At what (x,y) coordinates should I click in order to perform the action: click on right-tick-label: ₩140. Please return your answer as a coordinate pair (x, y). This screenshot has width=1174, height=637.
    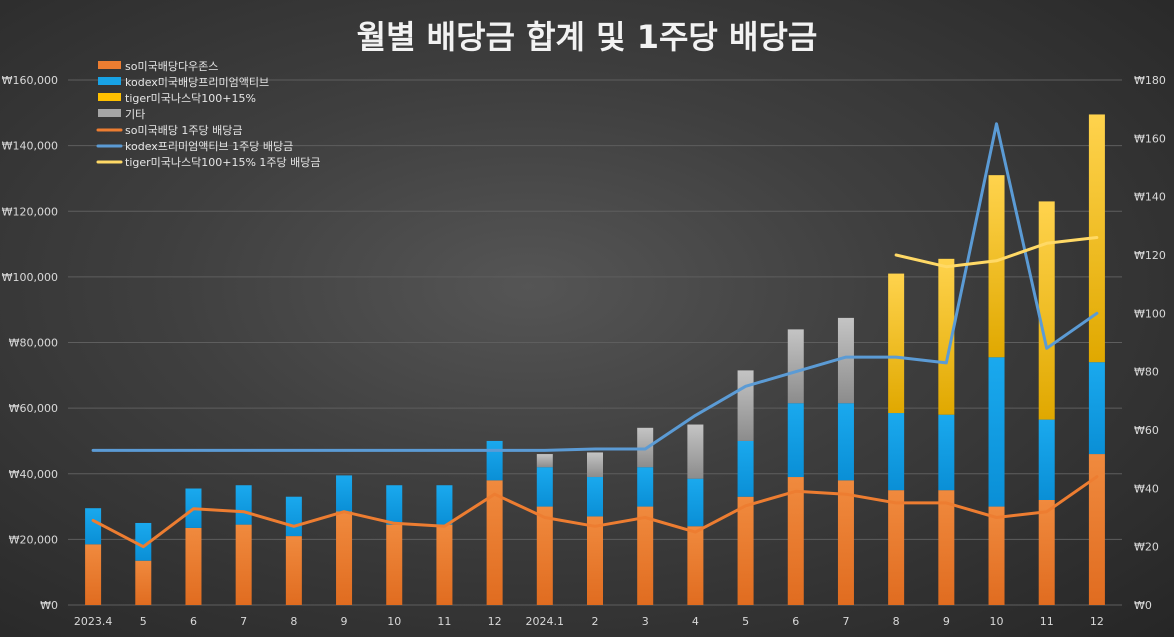
    Looking at the image, I should click on (1150, 197).